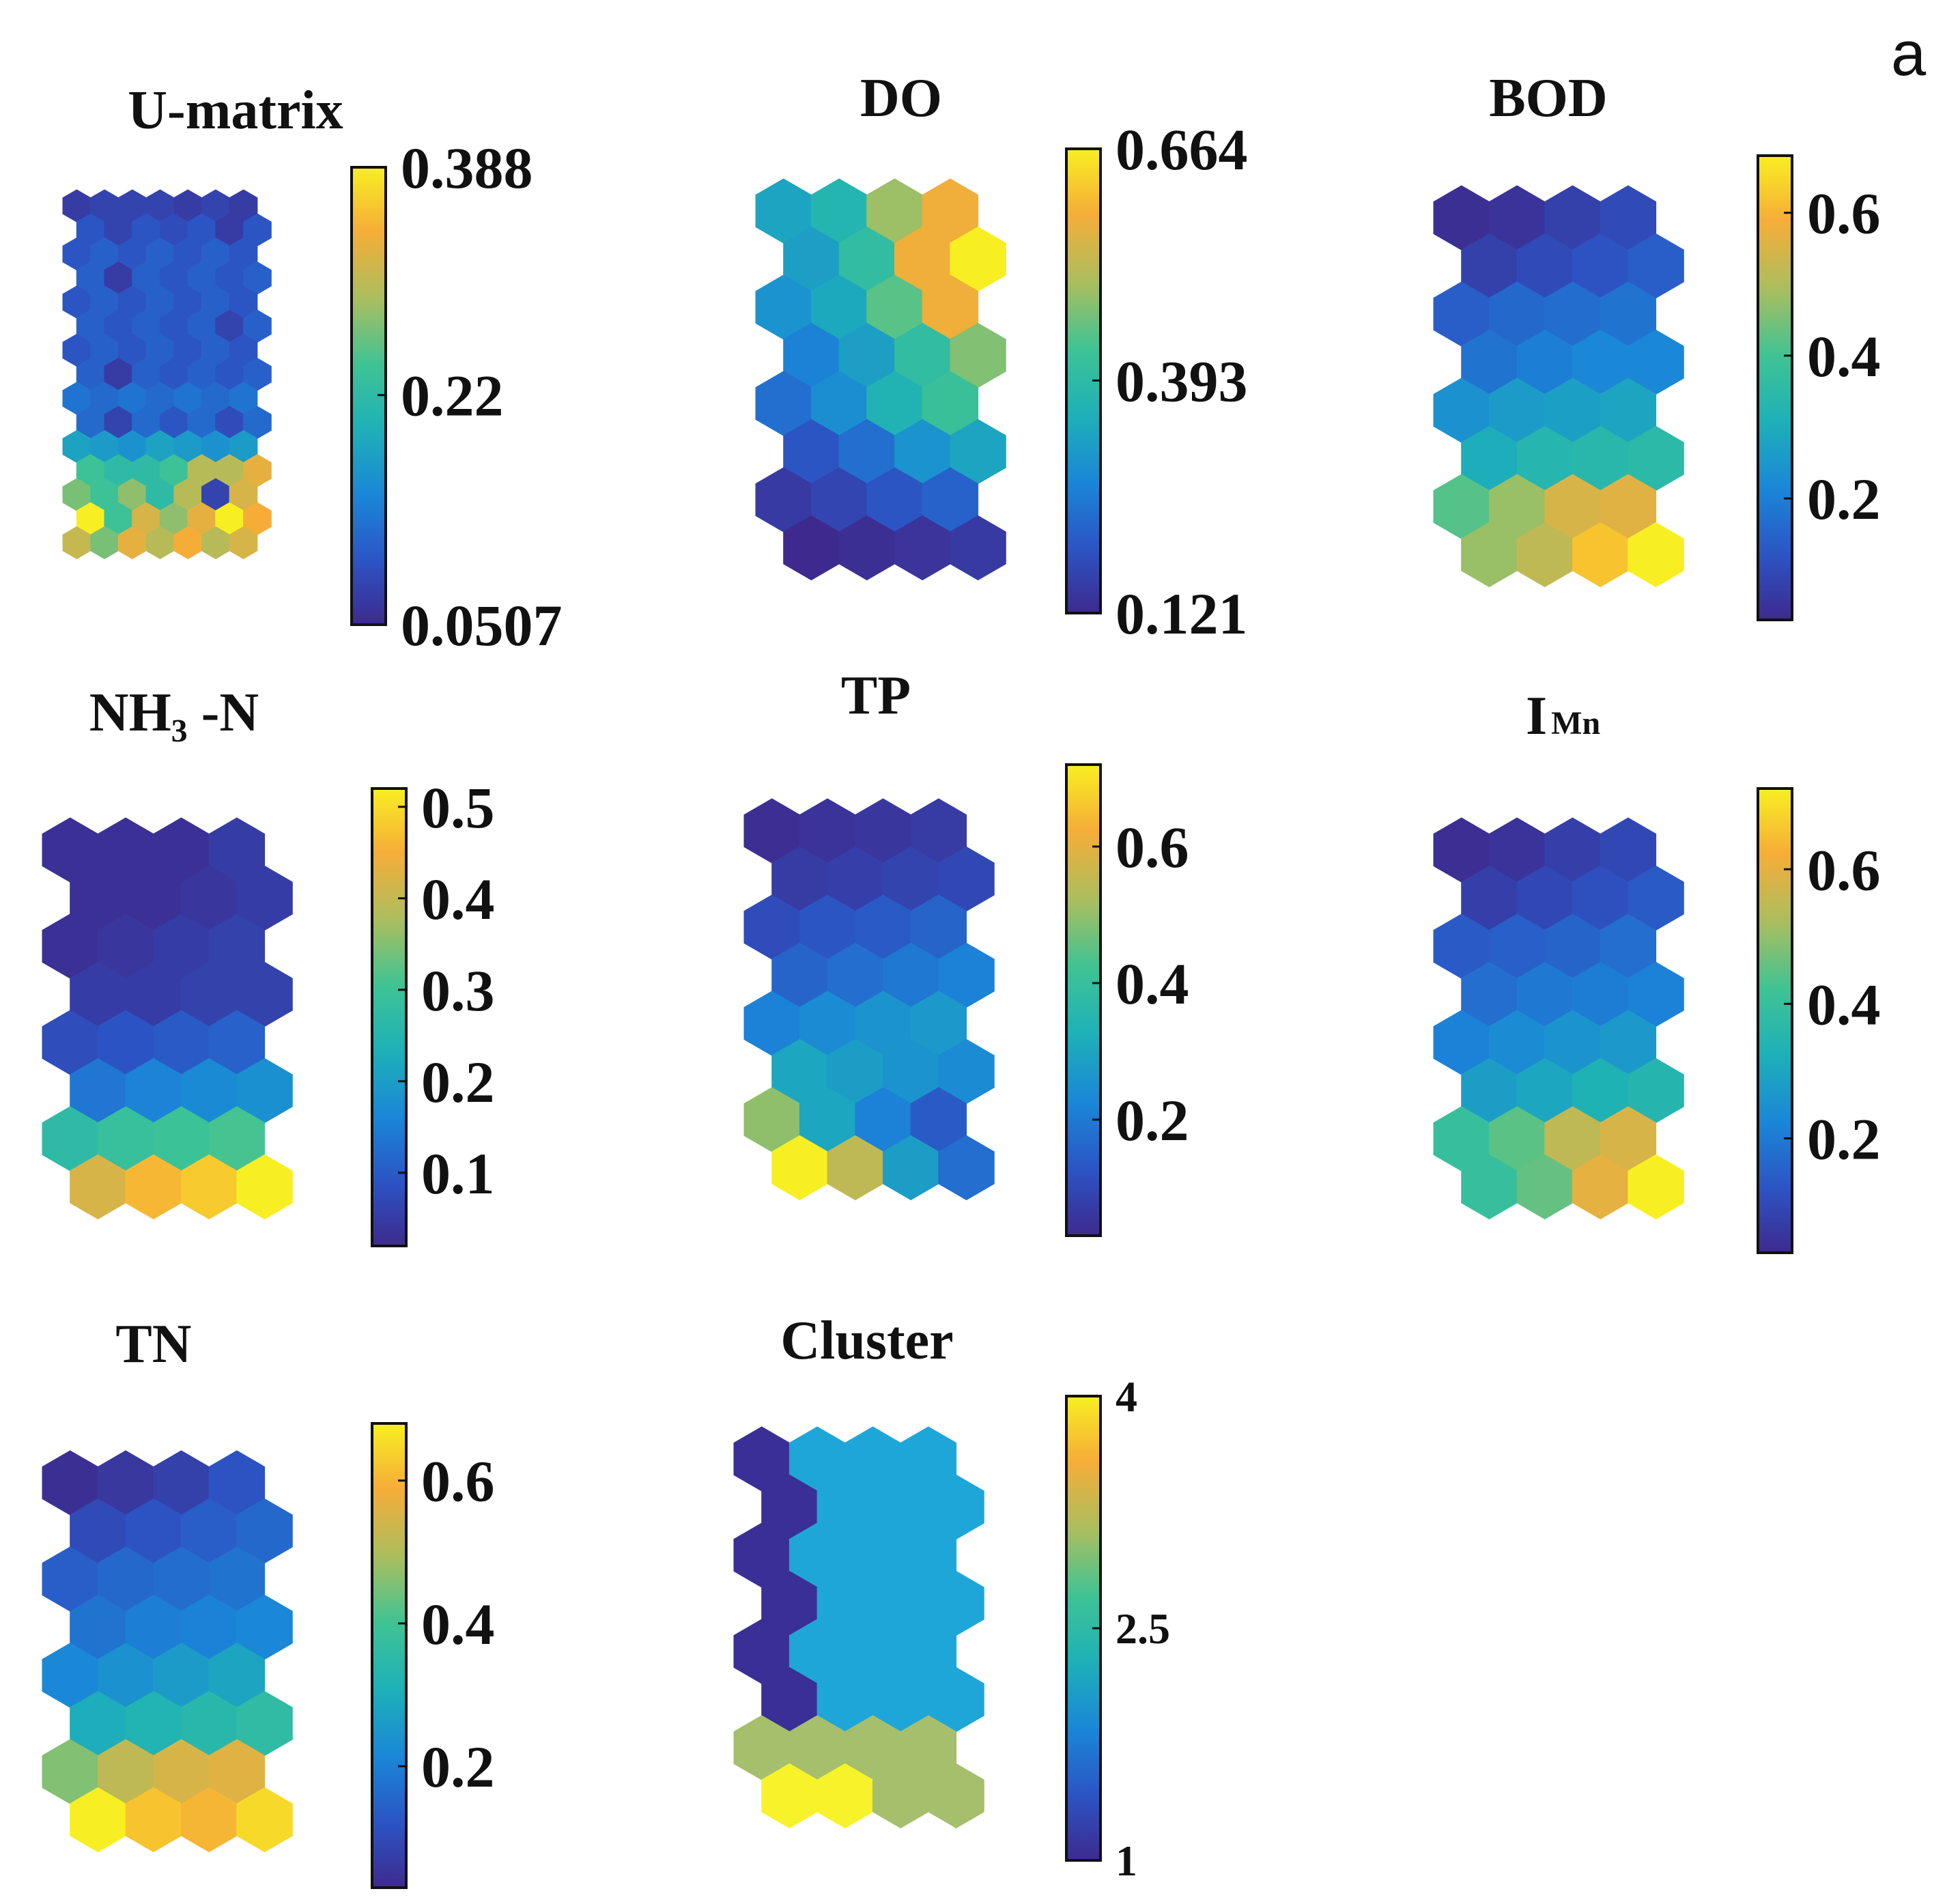  What do you see at coordinates (458, 899) in the screenshot?
I see `colorbar-tick-label: 0.4` at bounding box center [458, 899].